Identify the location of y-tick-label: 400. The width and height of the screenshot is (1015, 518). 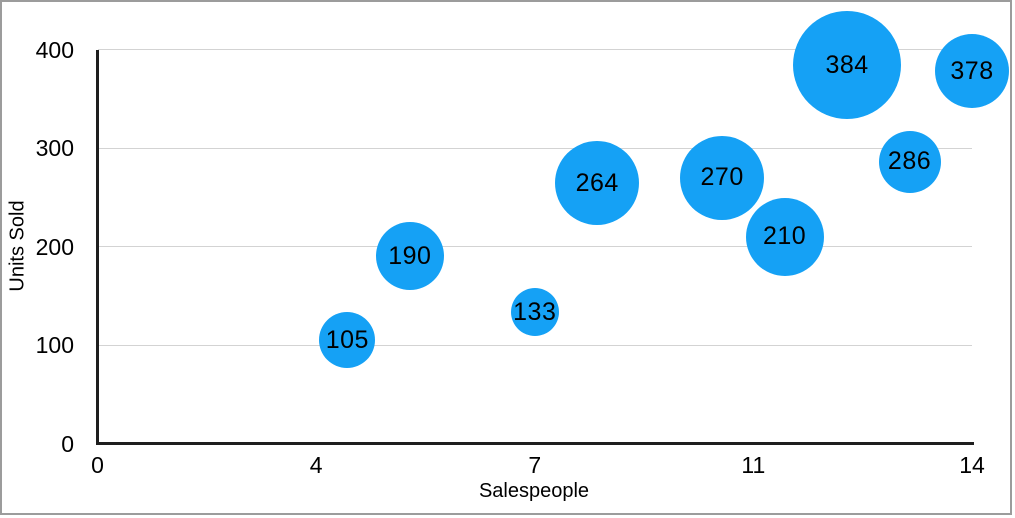
(54, 49).